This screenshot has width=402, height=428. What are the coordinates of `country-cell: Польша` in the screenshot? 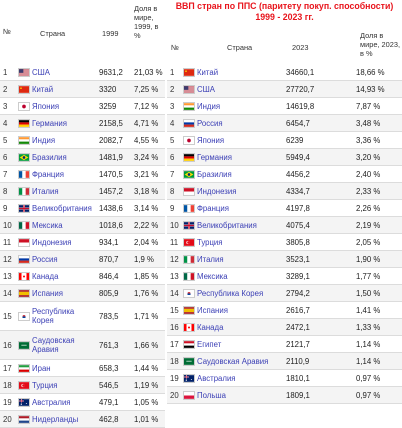 It's located at (234, 395).